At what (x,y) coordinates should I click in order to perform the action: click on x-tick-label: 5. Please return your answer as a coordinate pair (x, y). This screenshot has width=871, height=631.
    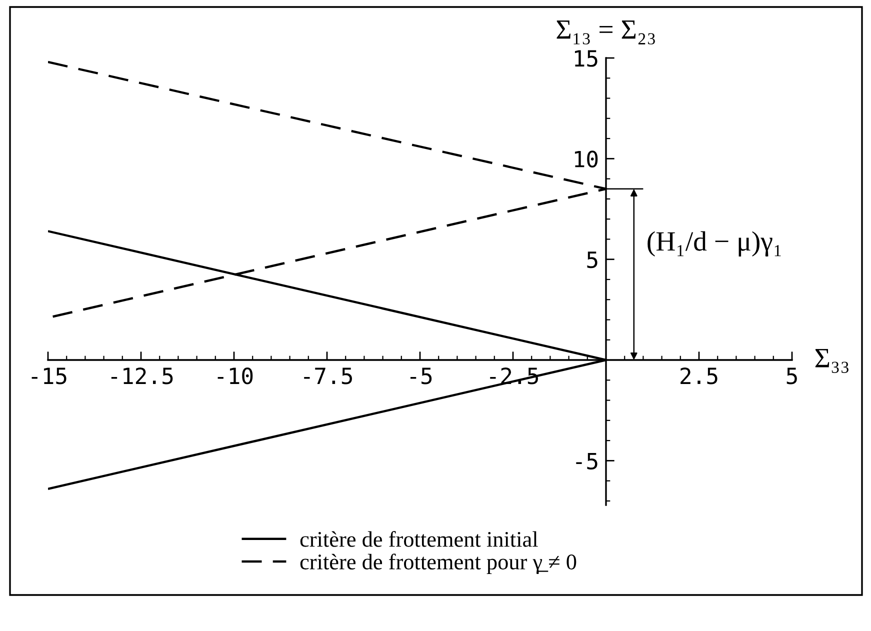
    Looking at the image, I should click on (791, 376).